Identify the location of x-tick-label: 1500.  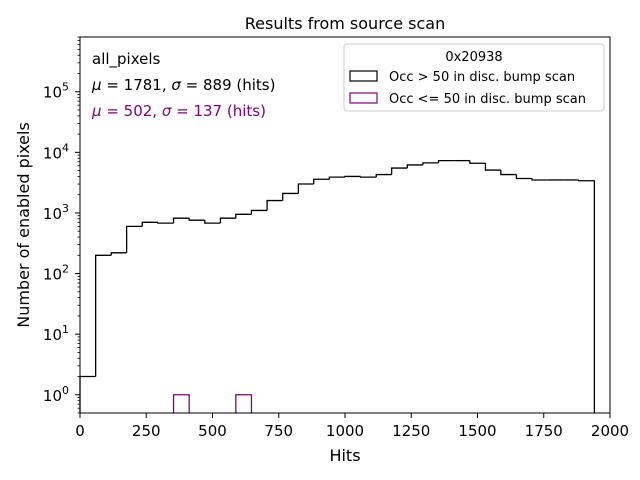
(477, 431).